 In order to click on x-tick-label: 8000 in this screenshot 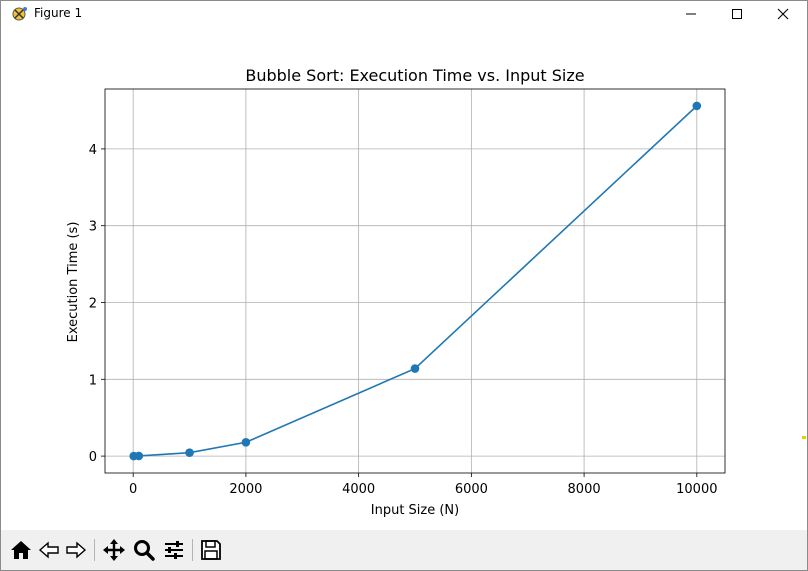, I will do `click(584, 489)`.